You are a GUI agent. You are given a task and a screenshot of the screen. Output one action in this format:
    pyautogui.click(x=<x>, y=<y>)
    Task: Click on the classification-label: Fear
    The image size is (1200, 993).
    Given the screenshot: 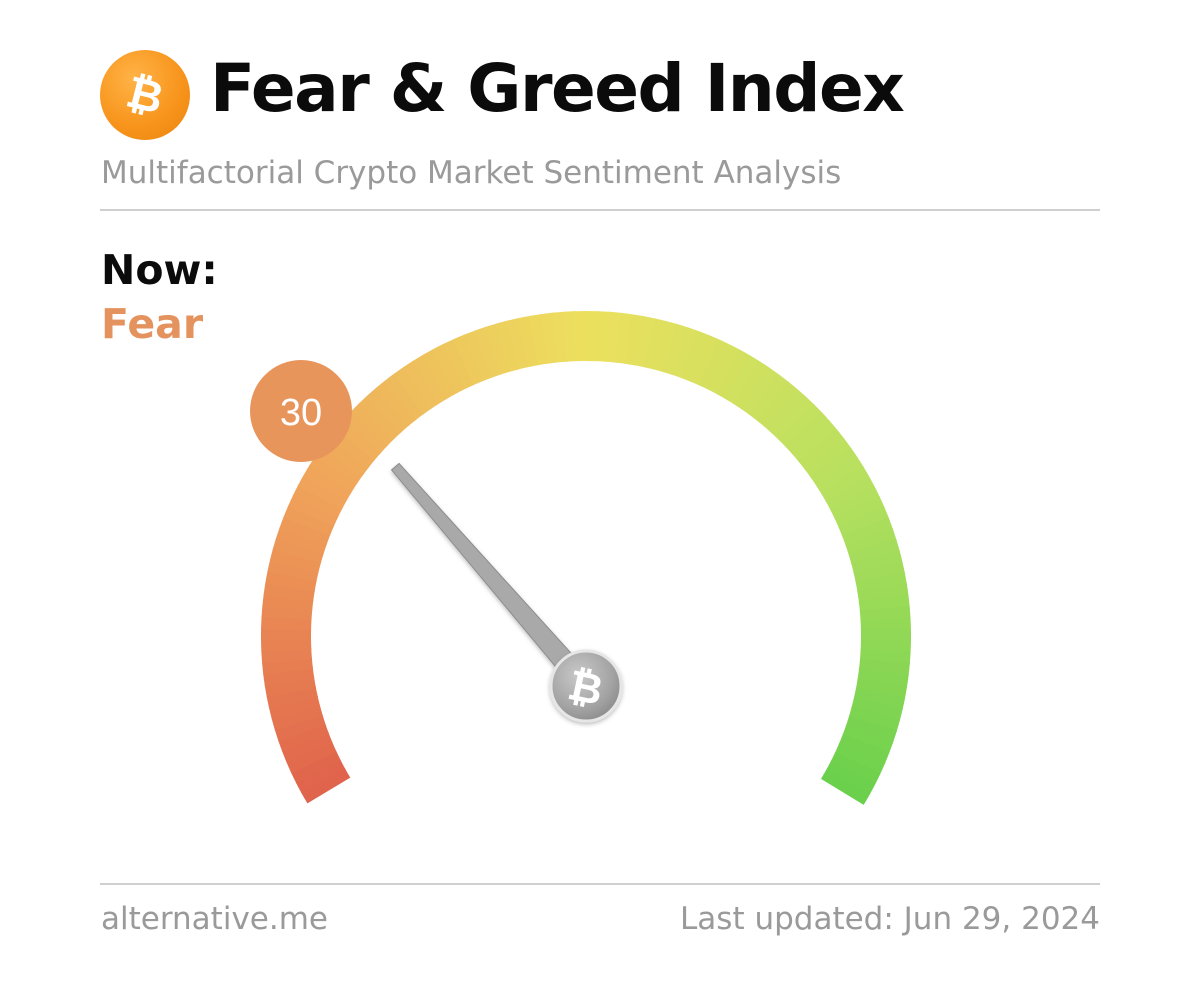 What is the action you would take?
    pyautogui.click(x=152, y=324)
    